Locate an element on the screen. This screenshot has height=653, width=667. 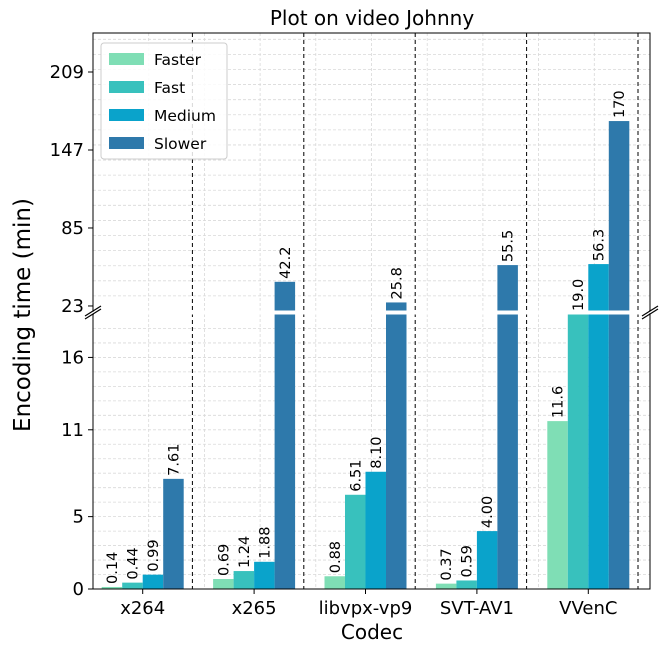
y-tick-label: 209 is located at coordinates (67, 72).